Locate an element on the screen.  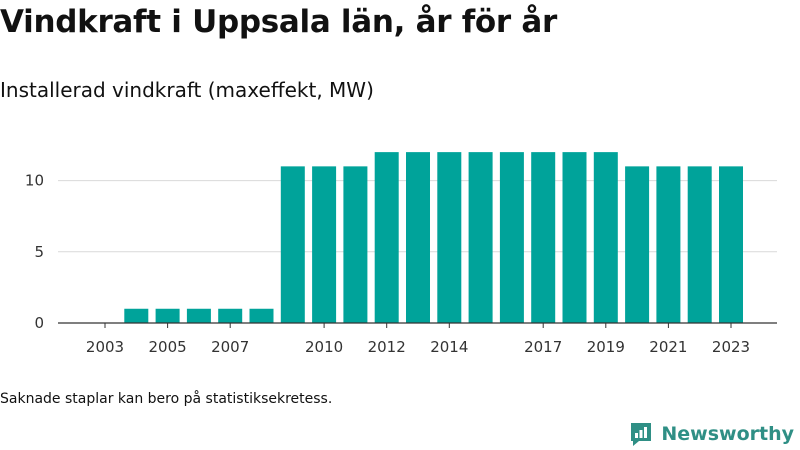
bar-2006 is located at coordinates (198, 315).